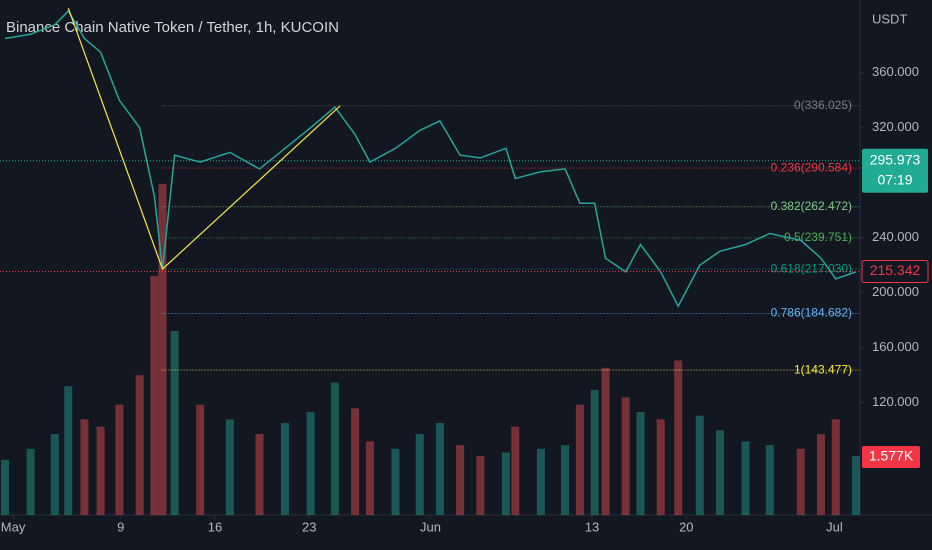  I want to click on y-tick-label: 160.000, so click(895, 346).